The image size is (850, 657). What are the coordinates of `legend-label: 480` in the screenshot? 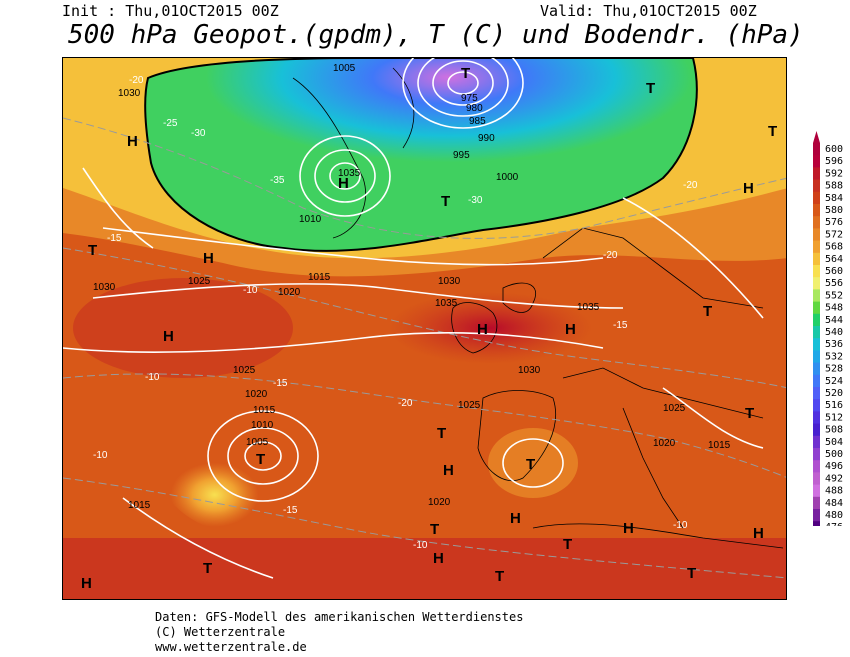 It's located at (834, 515).